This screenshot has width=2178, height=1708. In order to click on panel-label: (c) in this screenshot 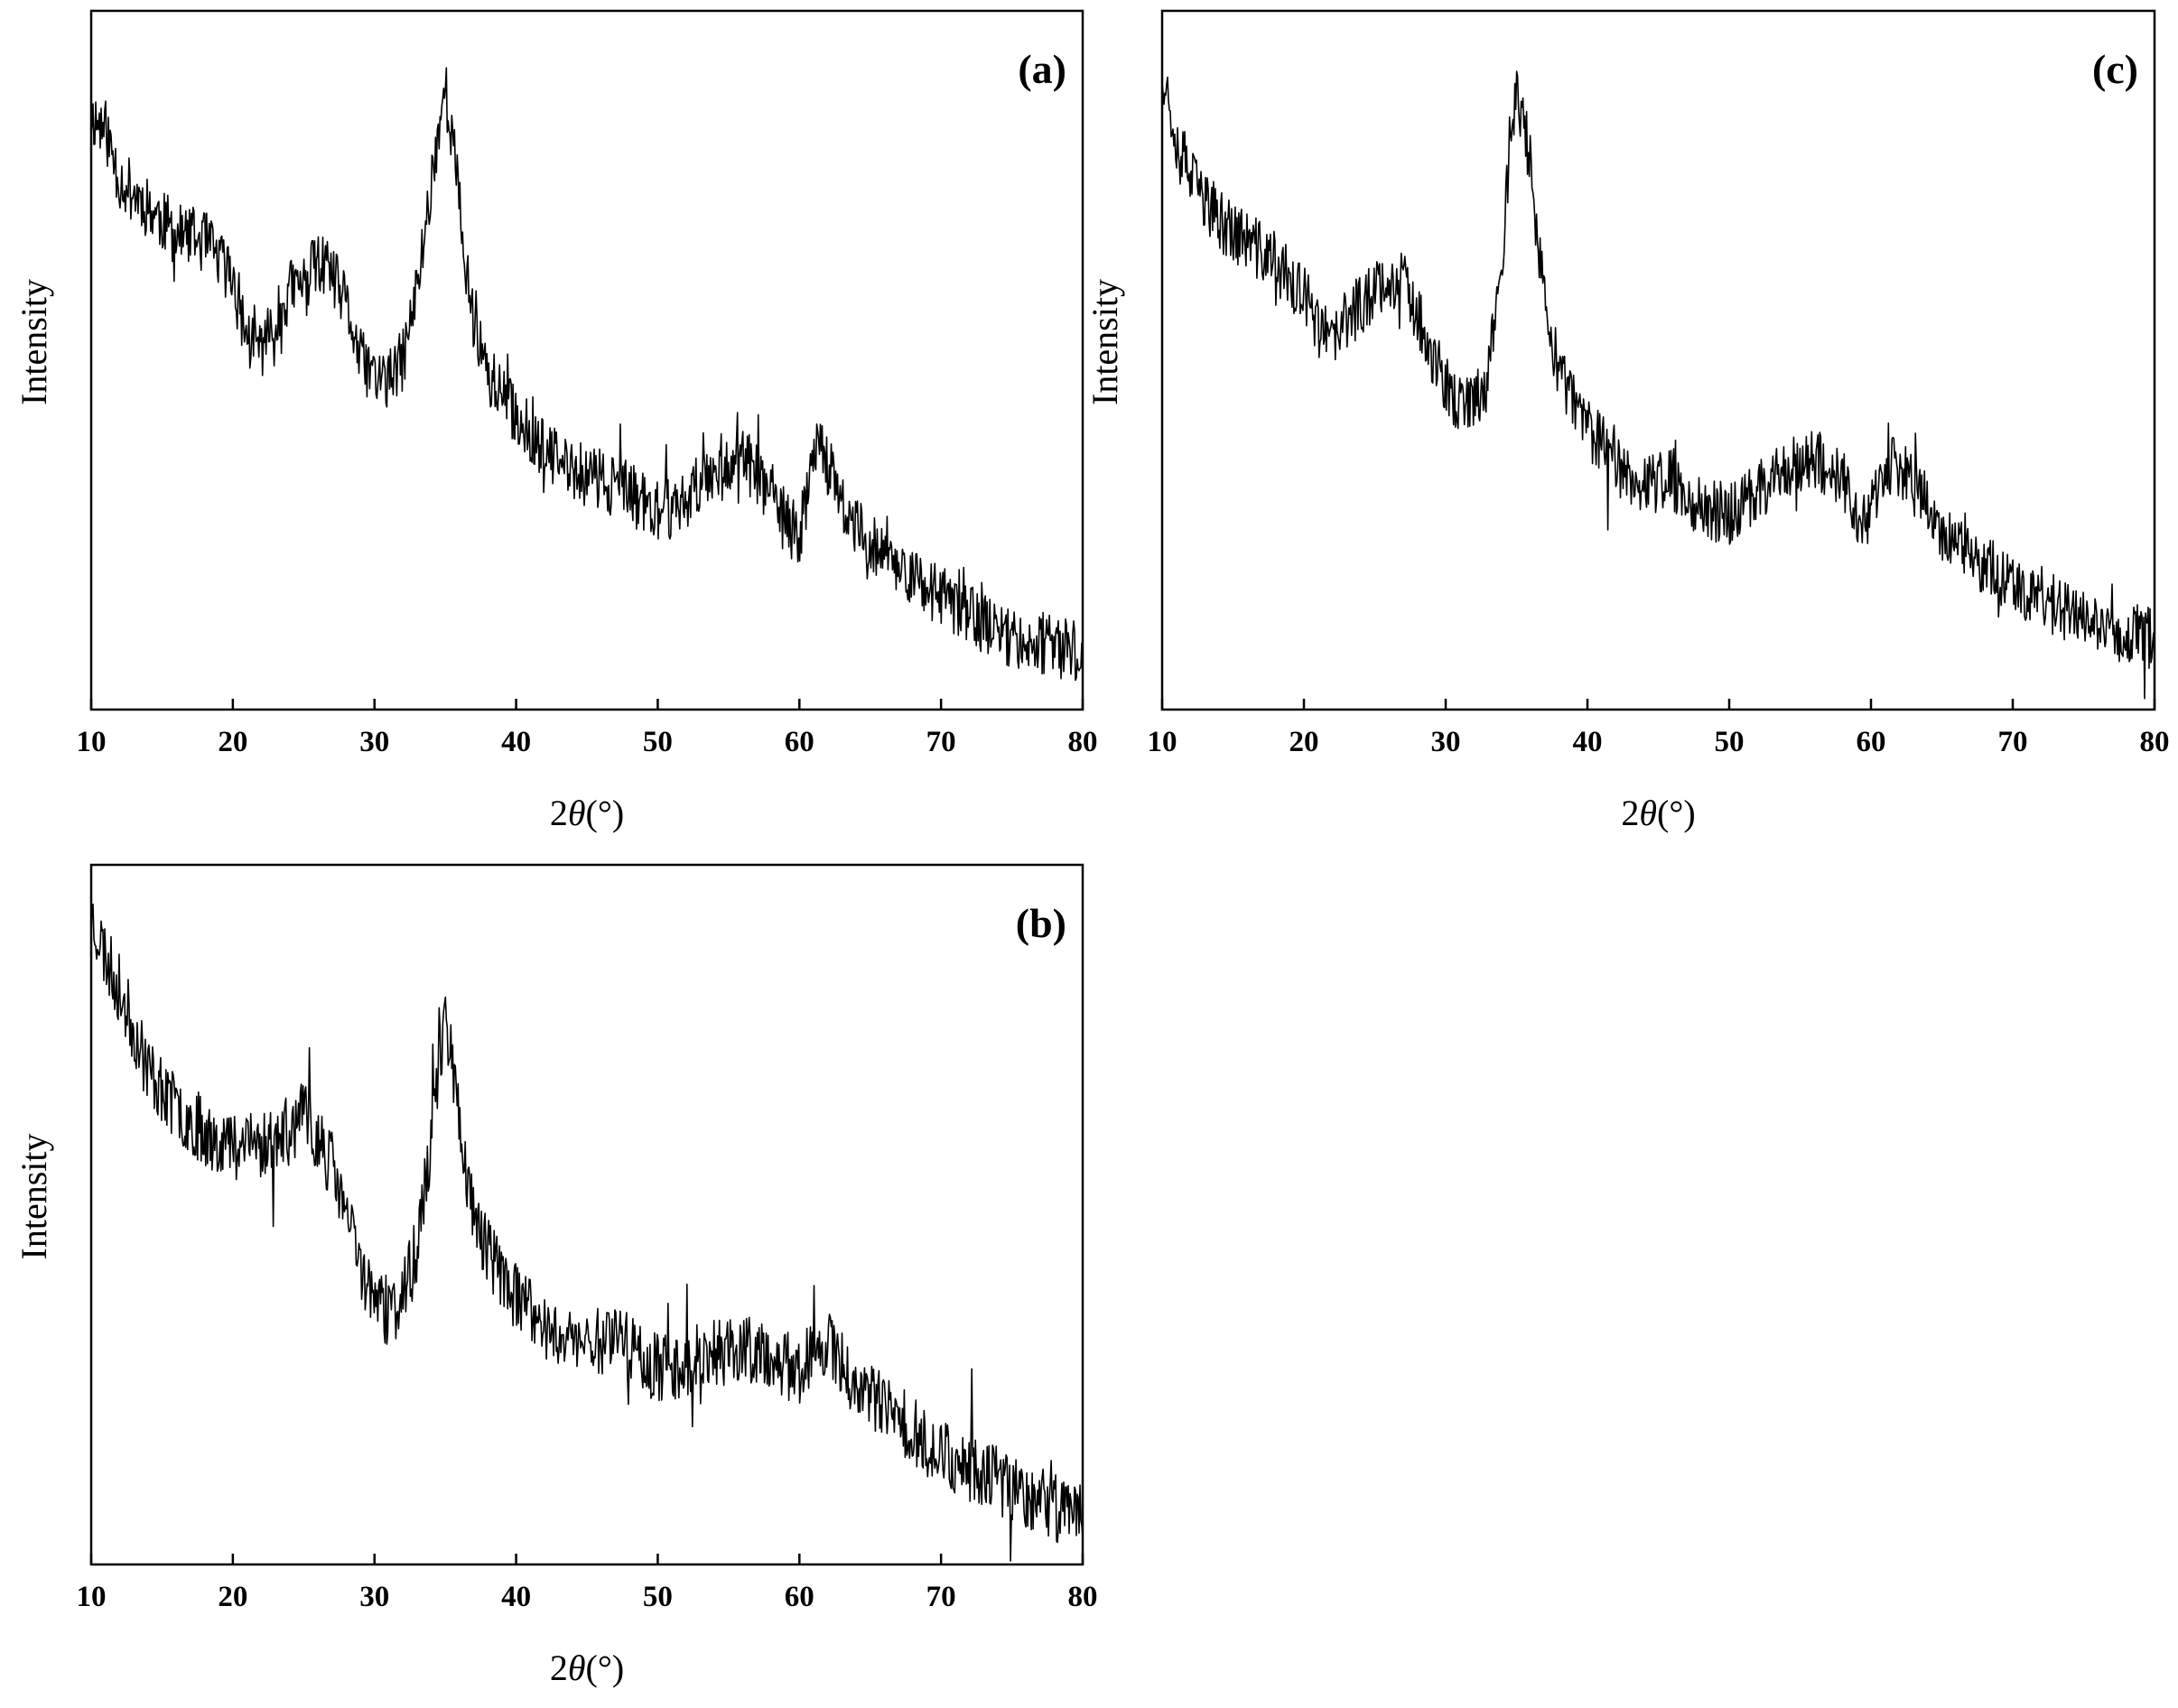, I will do `click(2115, 69)`.